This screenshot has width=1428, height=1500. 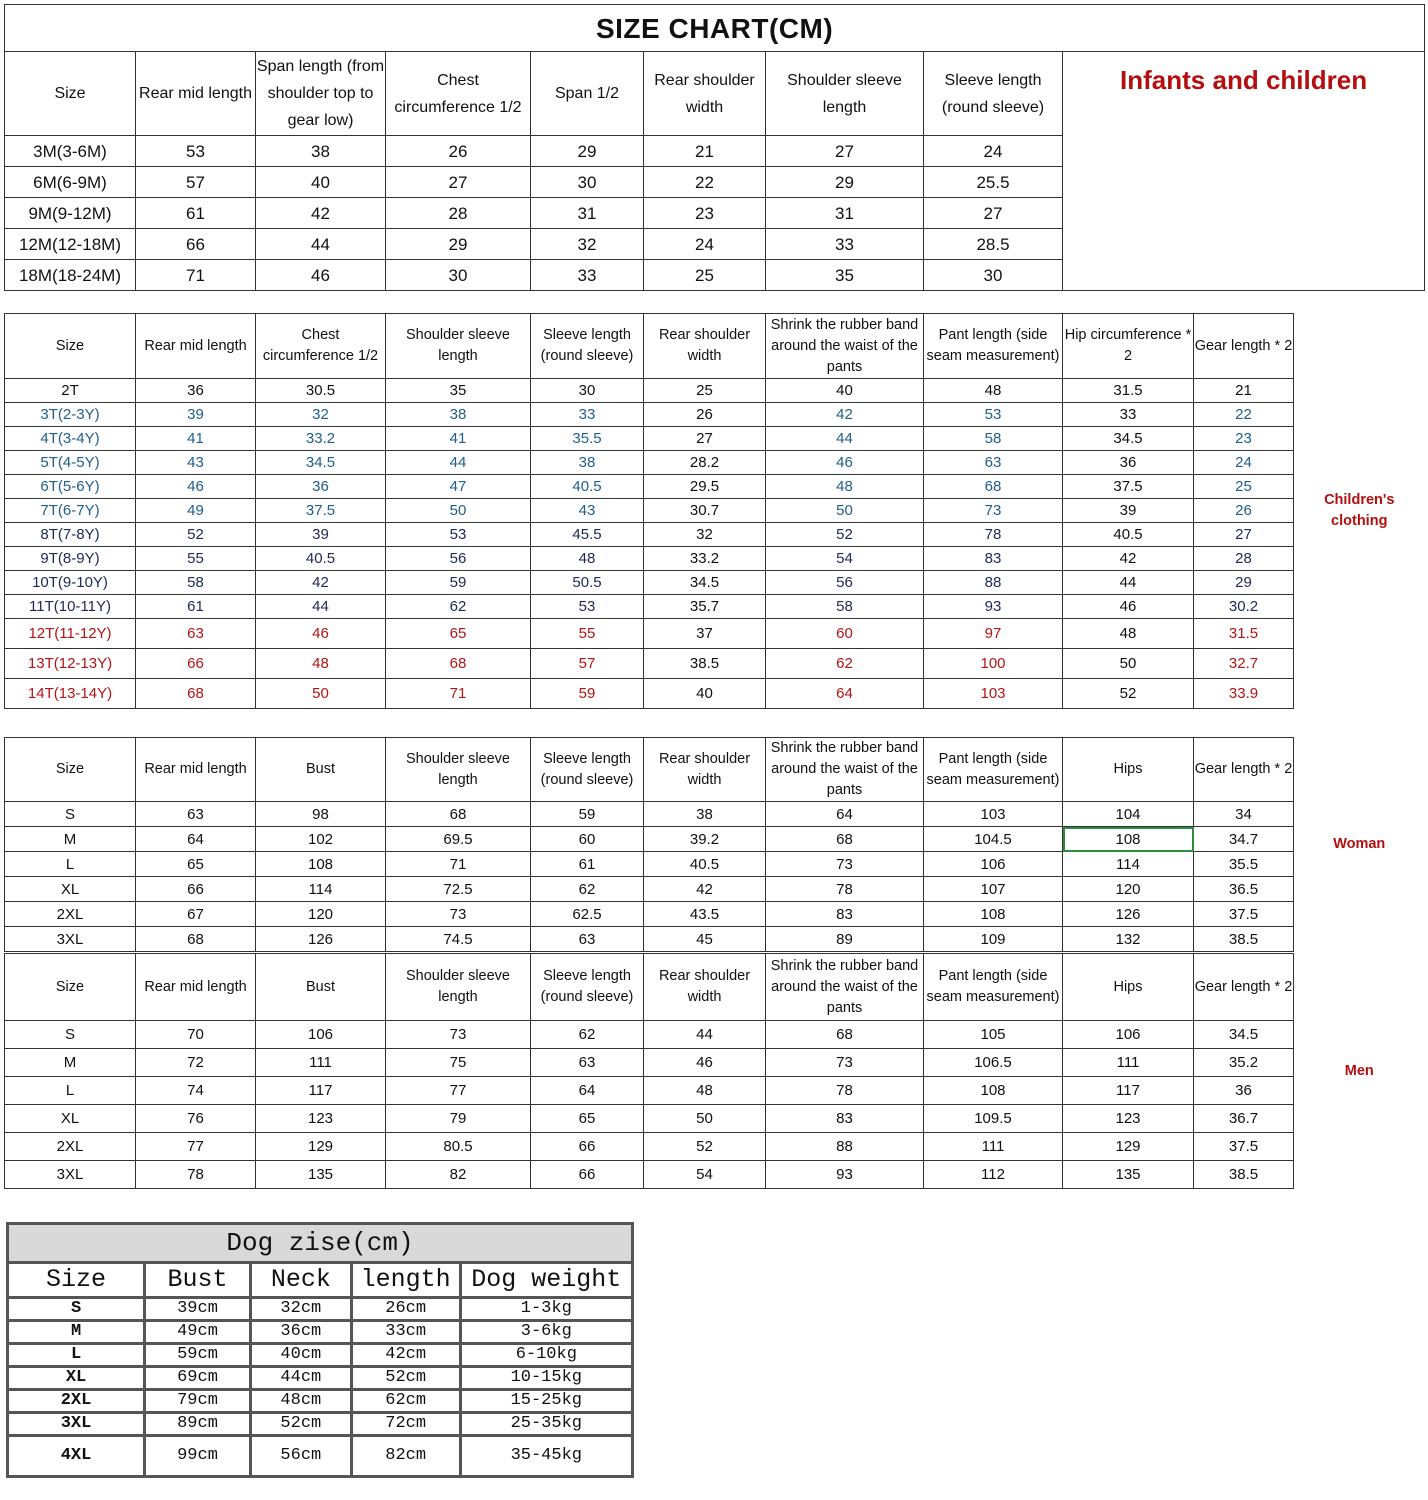 What do you see at coordinates (195, 1062) in the screenshot?
I see `table-cell: 72` at bounding box center [195, 1062].